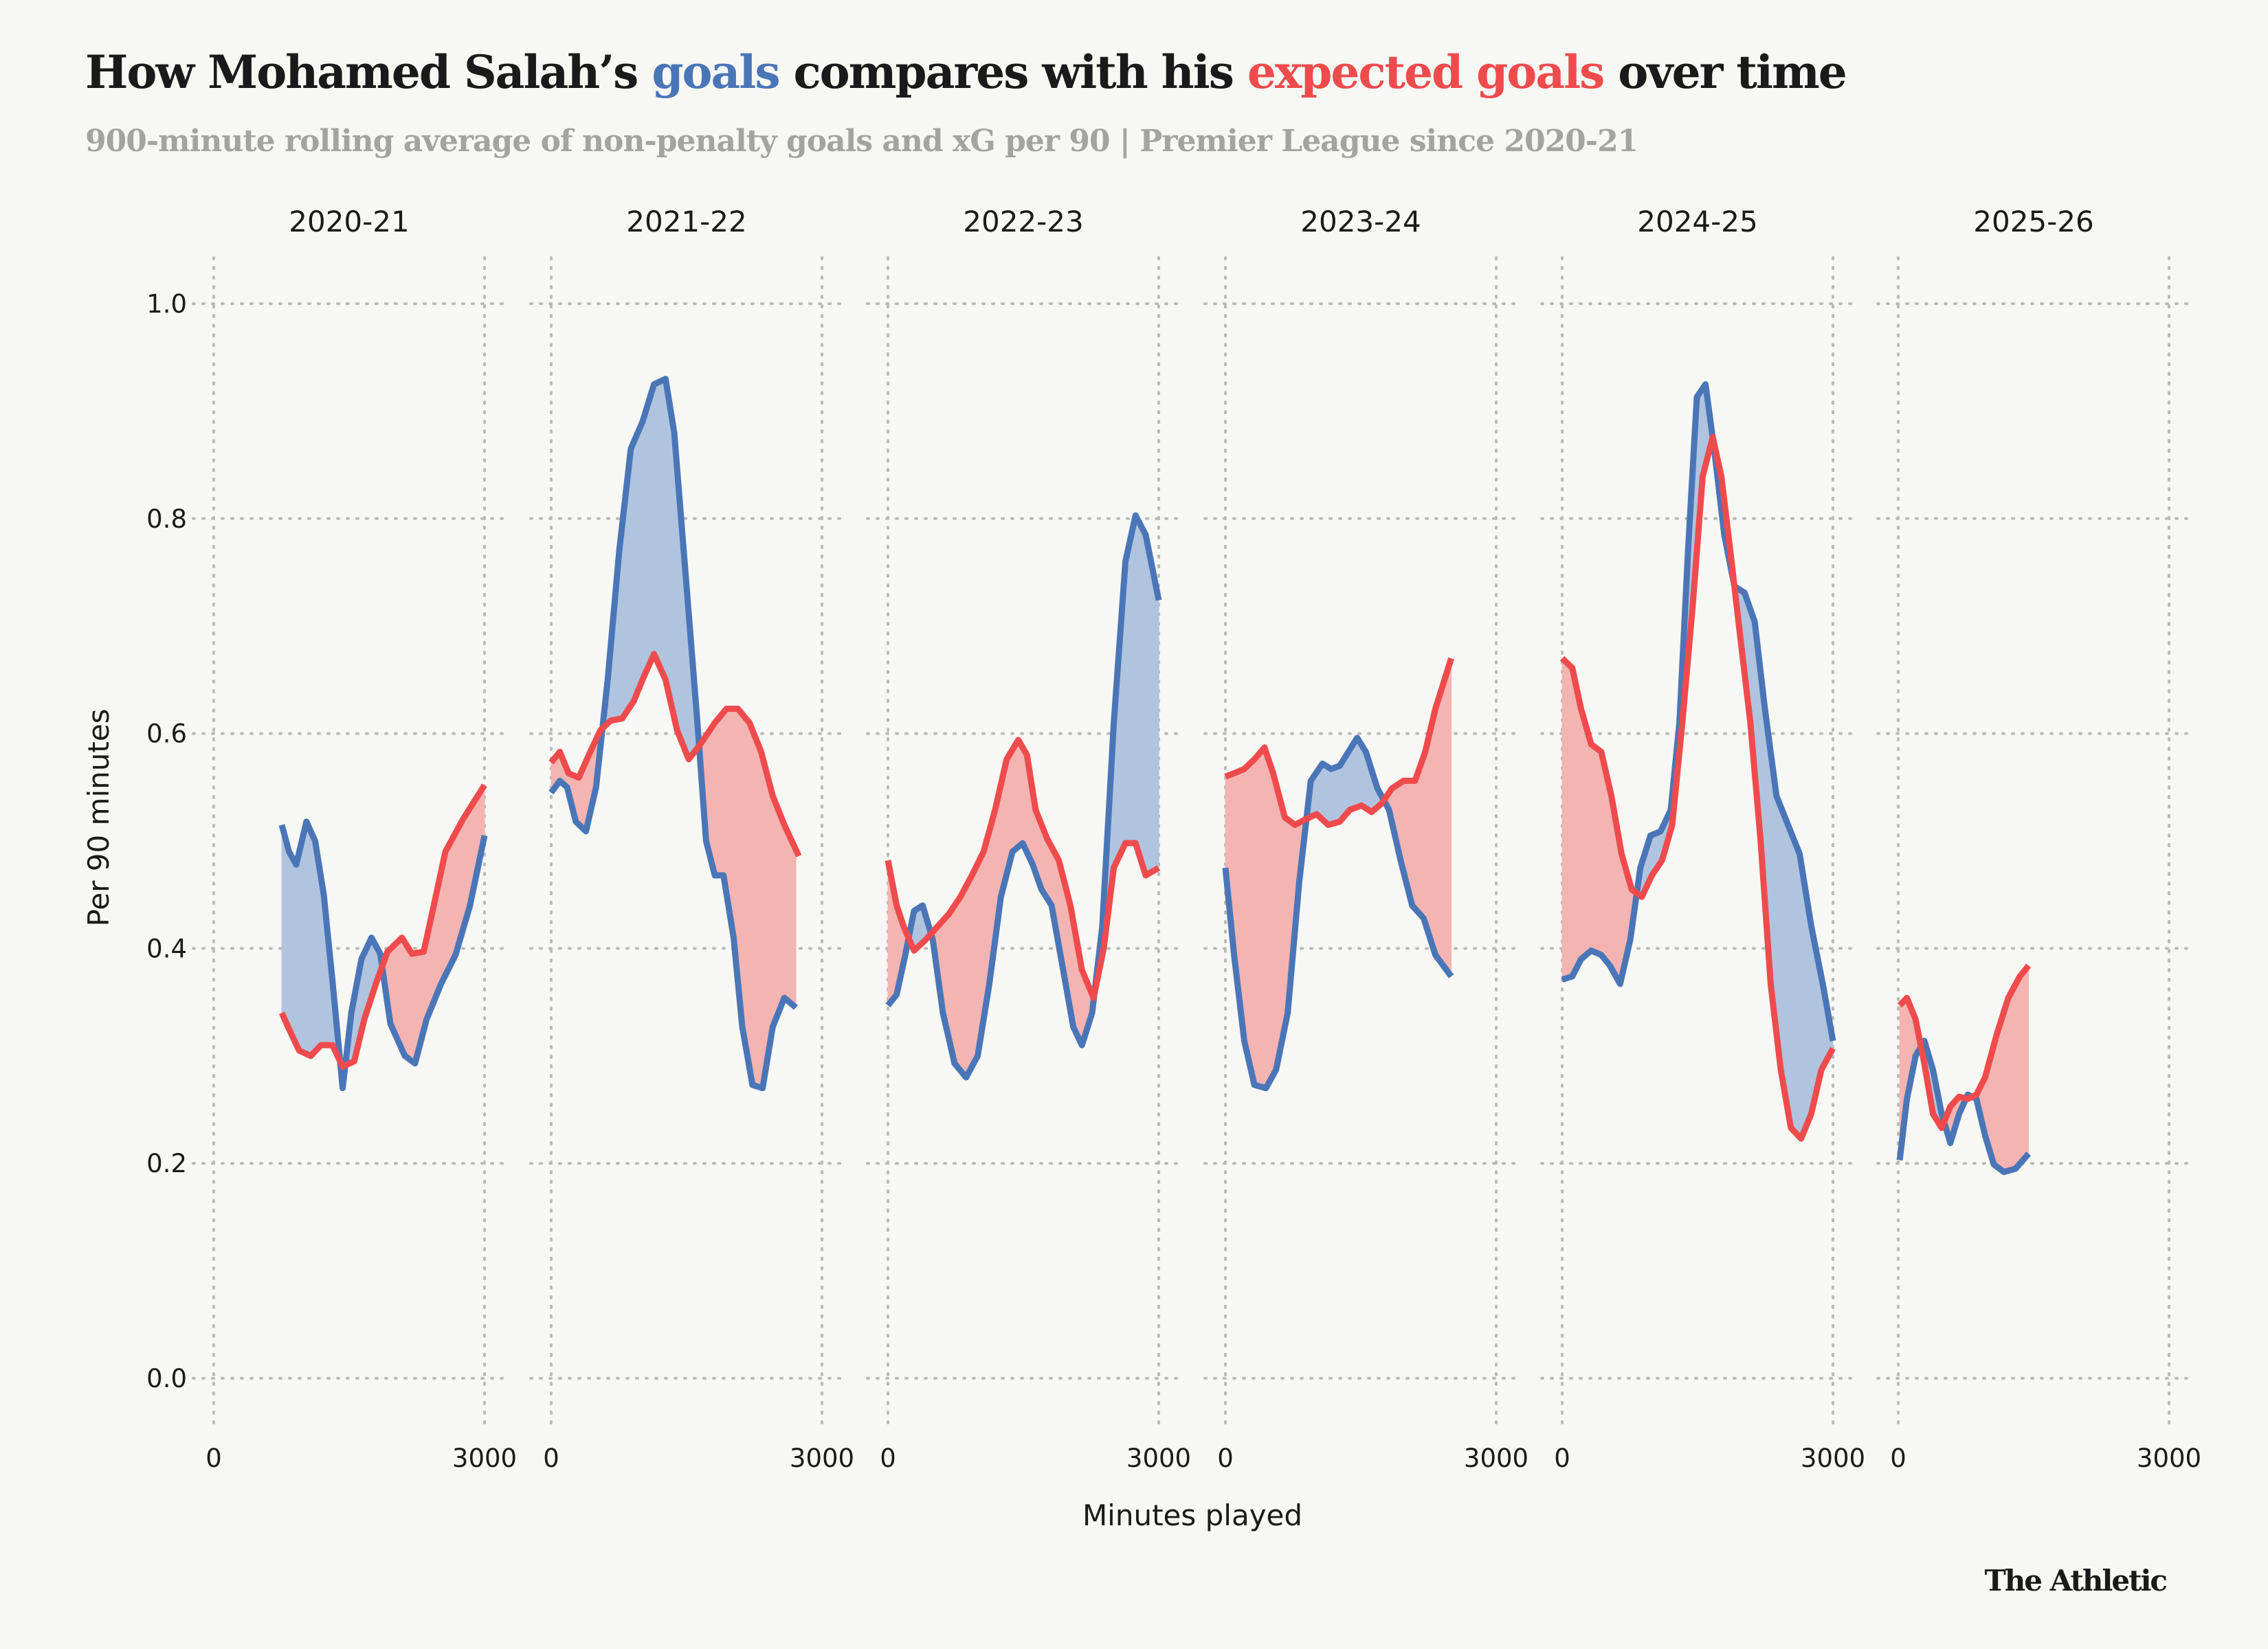  What do you see at coordinates (686, 221) in the screenshot?
I see `panel-title: 2021-22` at bounding box center [686, 221].